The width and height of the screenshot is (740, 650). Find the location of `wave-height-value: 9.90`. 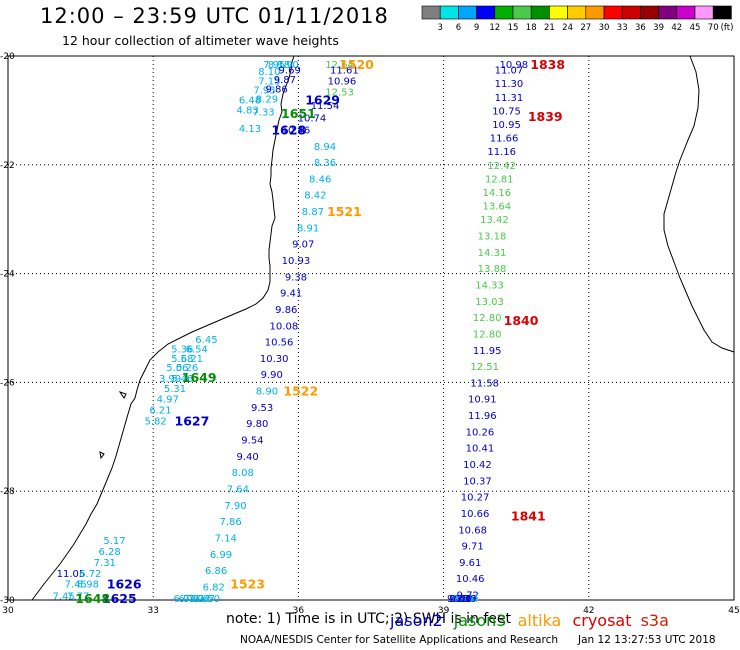

wave-height-value: 9.90 is located at coordinates (272, 375).